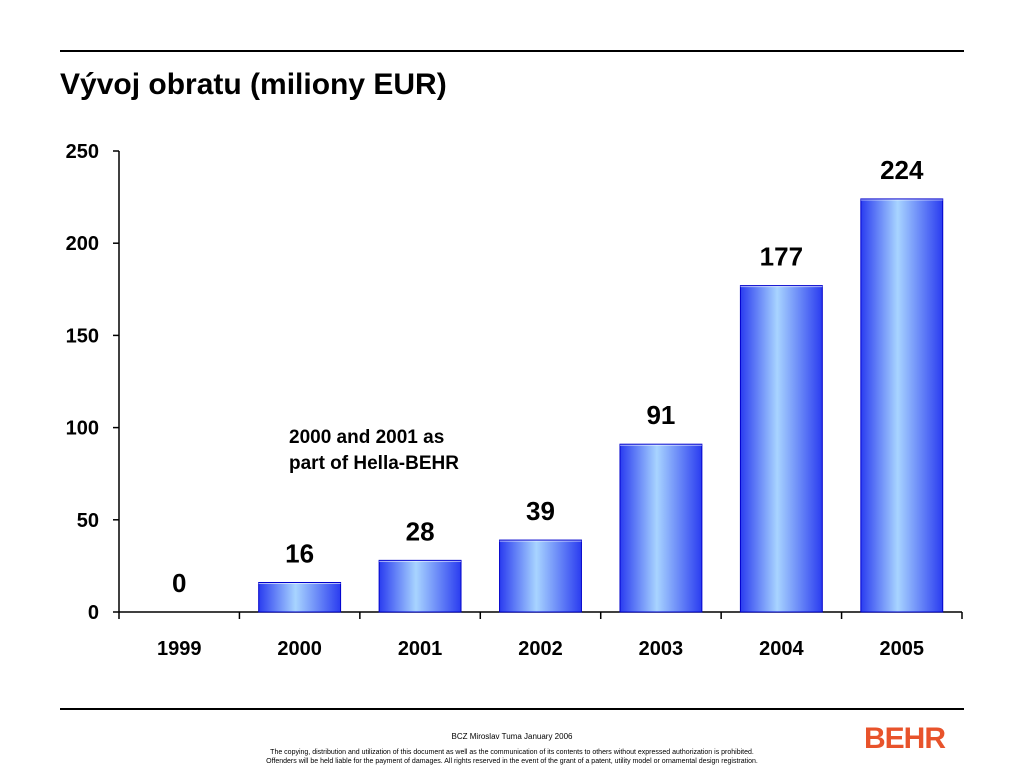 This screenshot has width=1024, height=768. Describe the element at coordinates (300, 597) in the screenshot. I see `bar-2000` at that location.